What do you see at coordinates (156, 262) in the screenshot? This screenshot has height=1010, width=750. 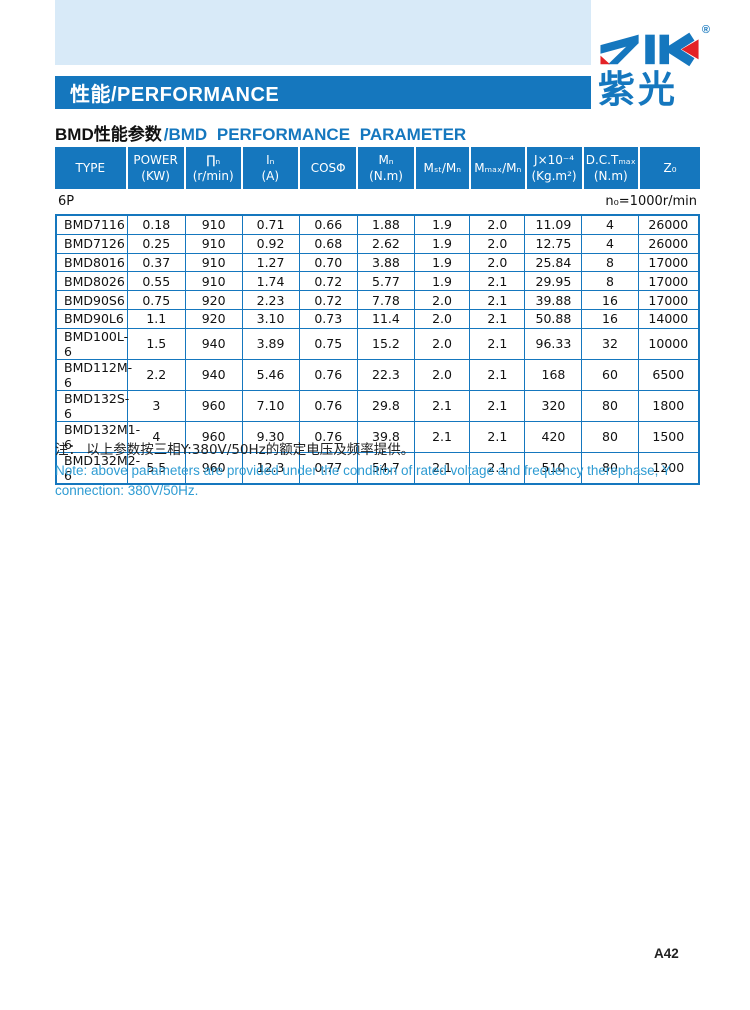 I see `table-cell: 0.37` at bounding box center [156, 262].